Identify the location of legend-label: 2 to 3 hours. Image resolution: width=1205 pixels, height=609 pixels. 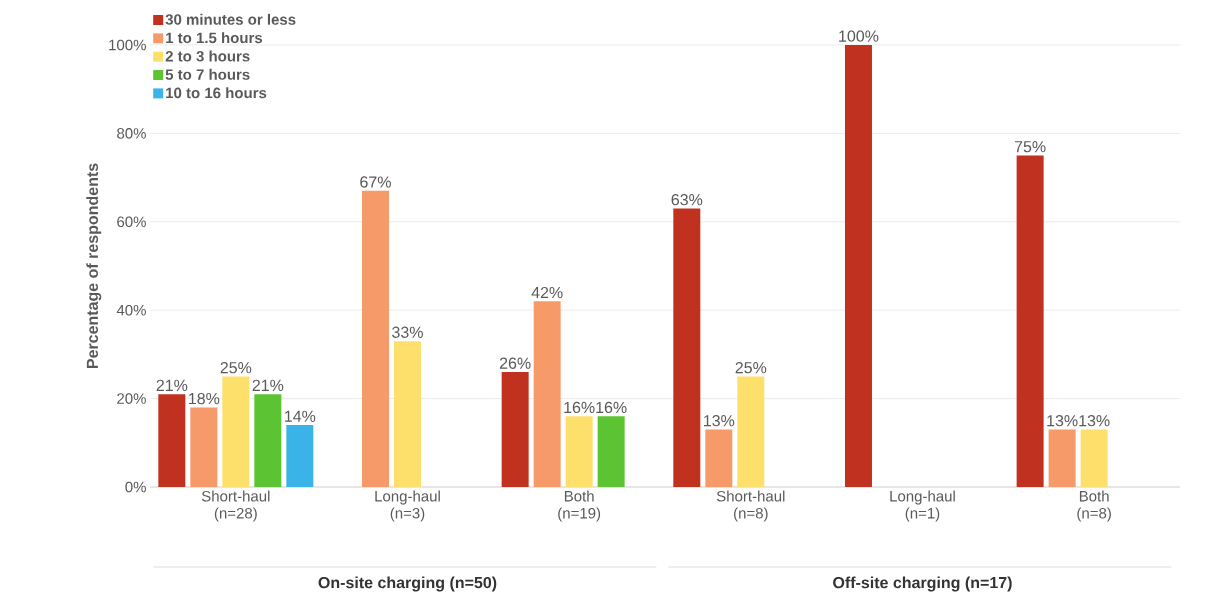
(207, 56).